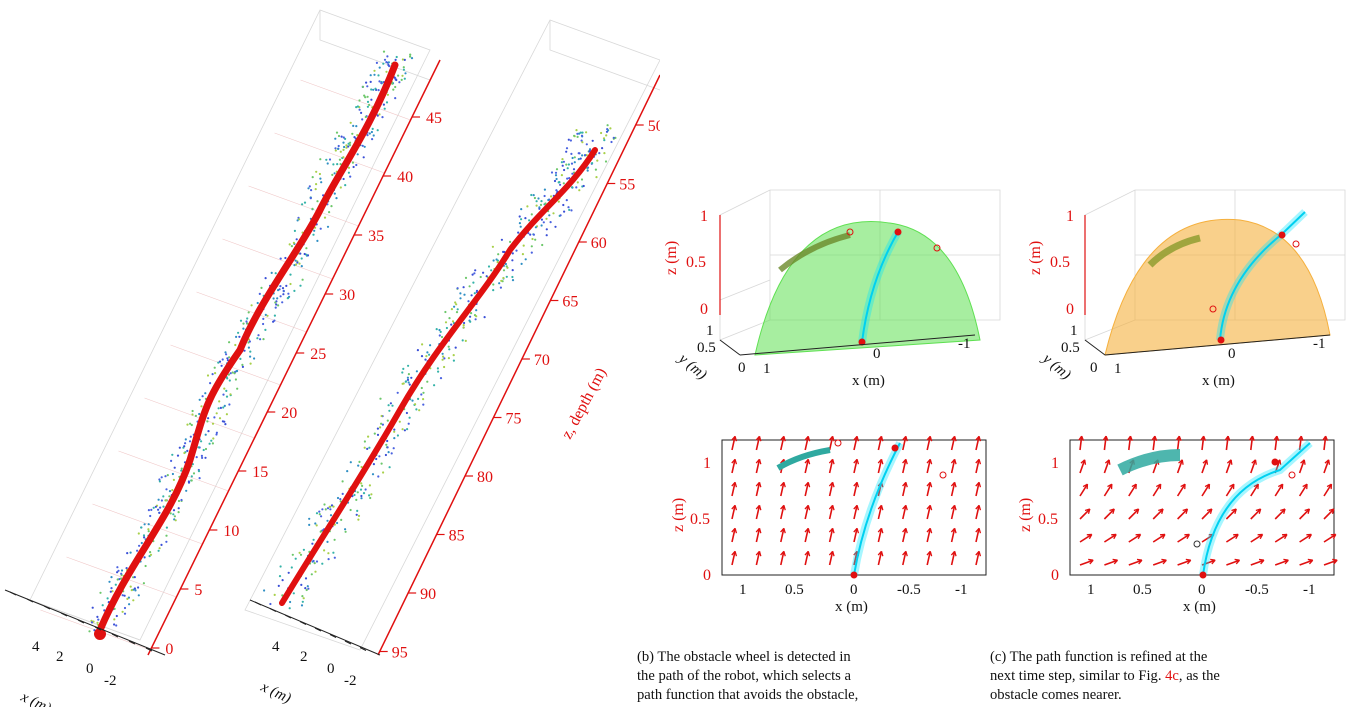 Image resolution: width=1355 pixels, height=707 pixels. What do you see at coordinates (1172, 676) in the screenshot?
I see `fig-ref-link: 4c` at bounding box center [1172, 676].